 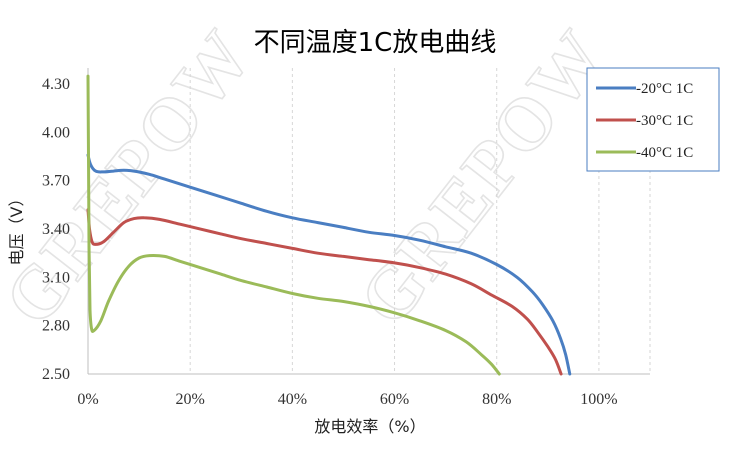 I want to click on y-tick-label: 4.00, so click(x=56, y=132).